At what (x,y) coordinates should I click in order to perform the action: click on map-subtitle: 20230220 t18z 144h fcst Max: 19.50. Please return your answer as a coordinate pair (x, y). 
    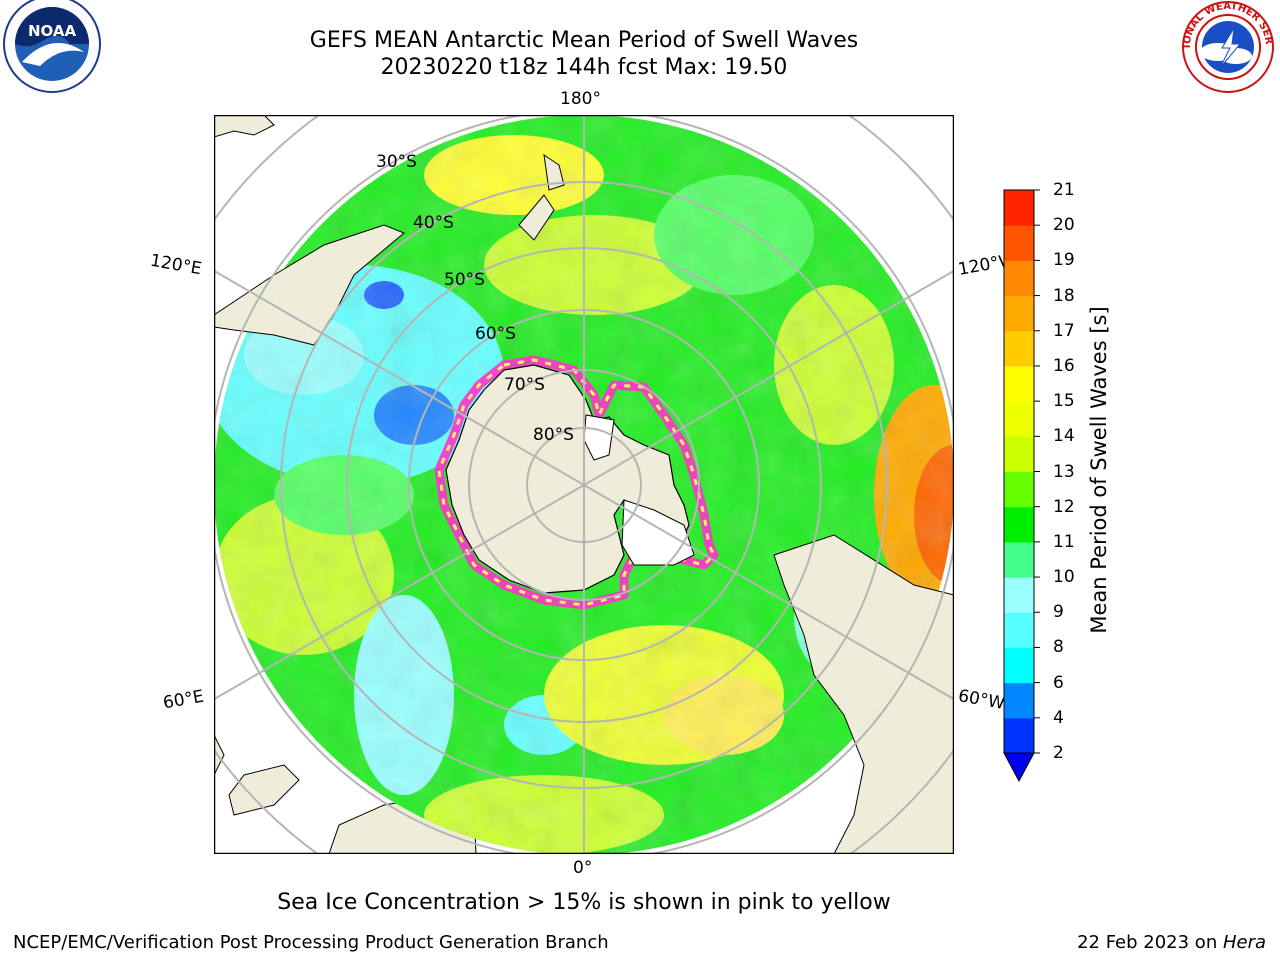
    Looking at the image, I should click on (584, 67).